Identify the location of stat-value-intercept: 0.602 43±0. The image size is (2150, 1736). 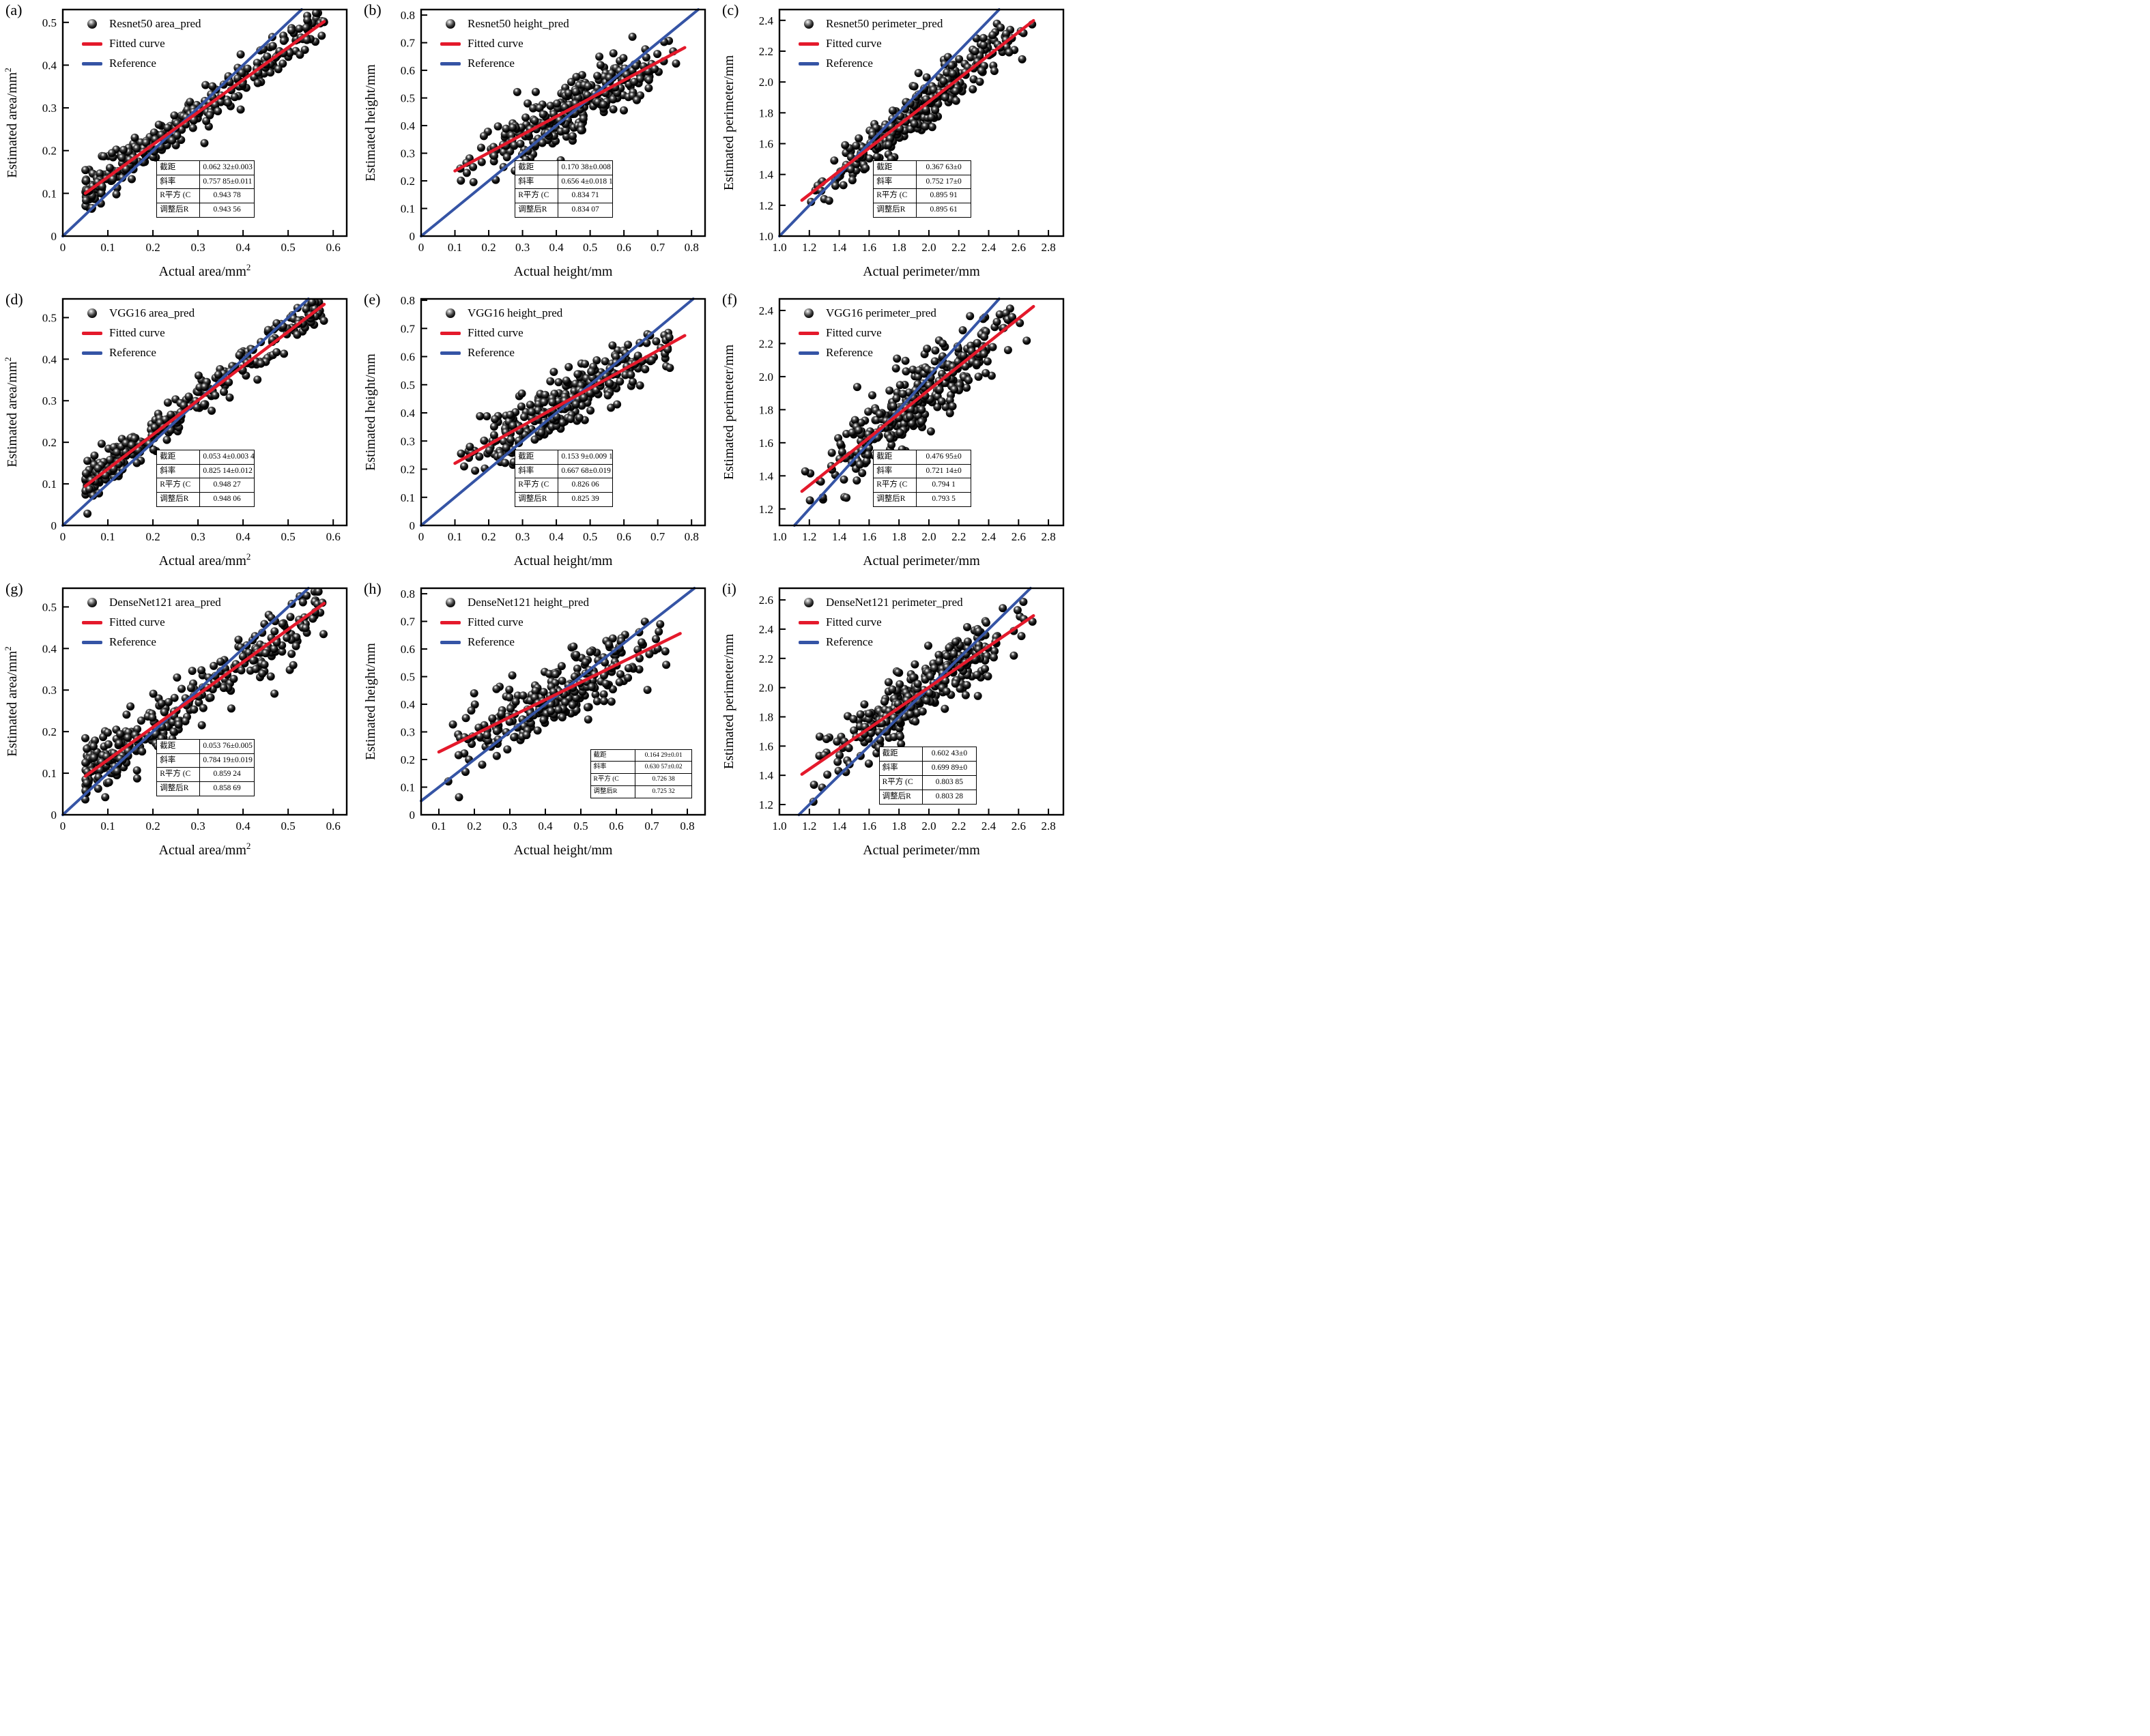
(949, 754).